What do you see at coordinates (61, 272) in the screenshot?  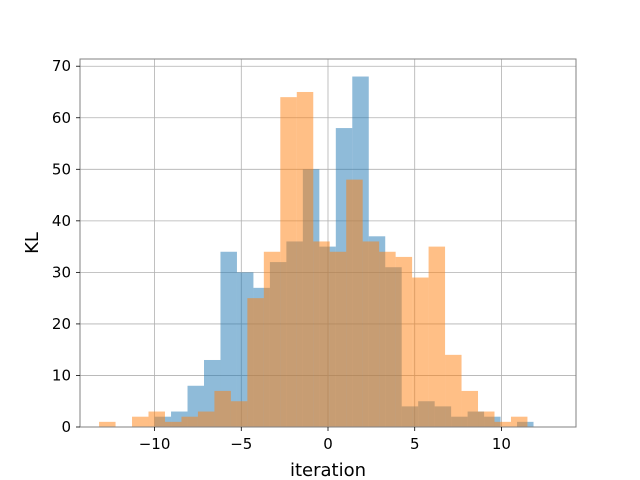 I see `y-tick-label: 30` at bounding box center [61, 272].